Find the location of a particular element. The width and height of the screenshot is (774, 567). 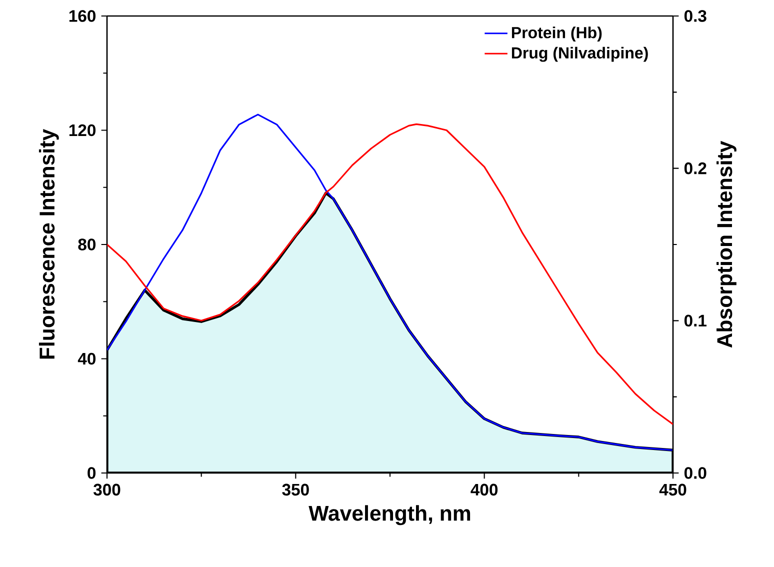

y-axis-title: Fluorescence Intensity is located at coordinates (48, 244).